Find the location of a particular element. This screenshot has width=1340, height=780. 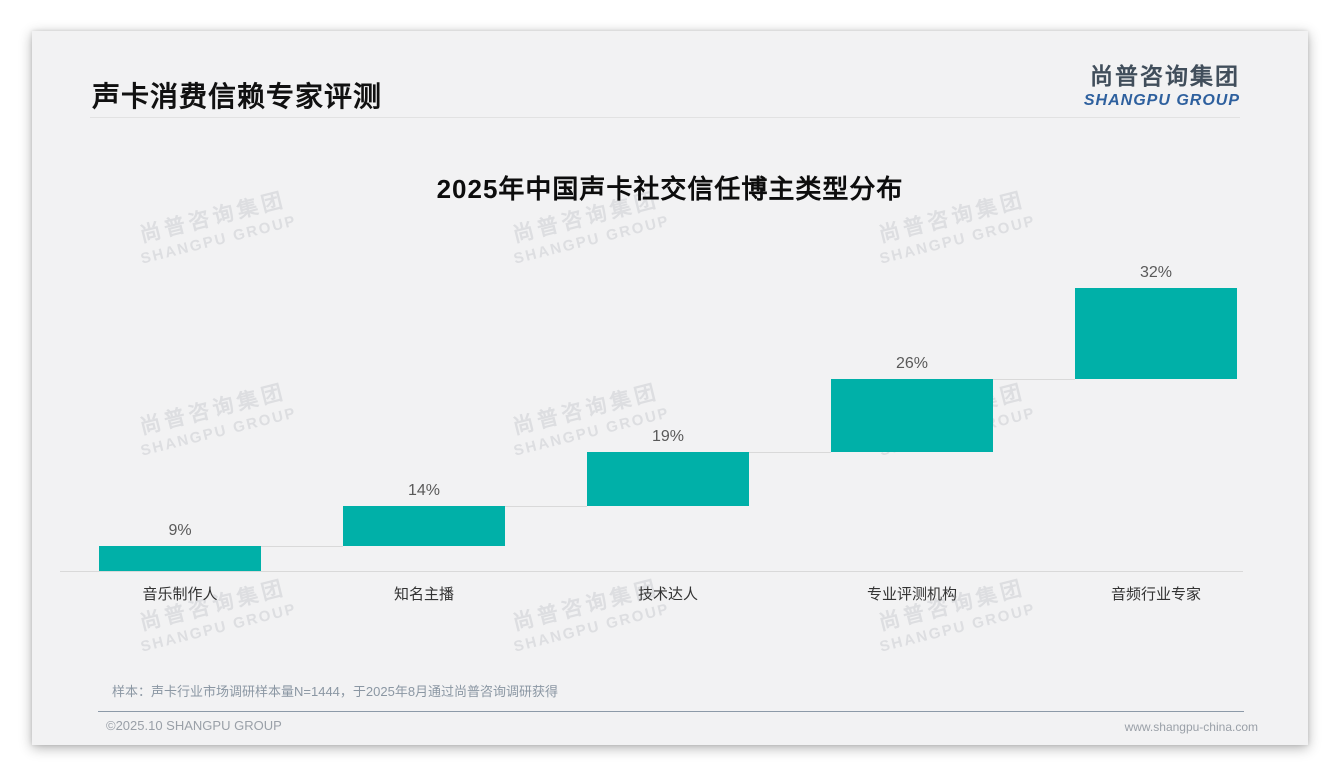

x-axis-line is located at coordinates (651, 571).